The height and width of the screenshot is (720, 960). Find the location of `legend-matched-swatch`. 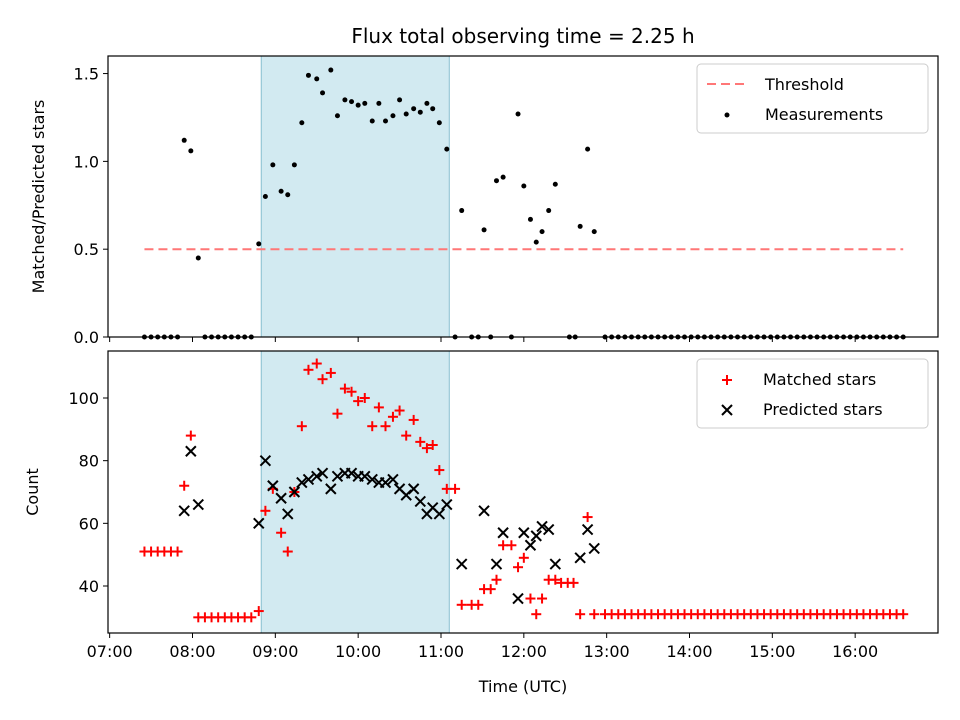

legend-matched-swatch is located at coordinates (727, 380).